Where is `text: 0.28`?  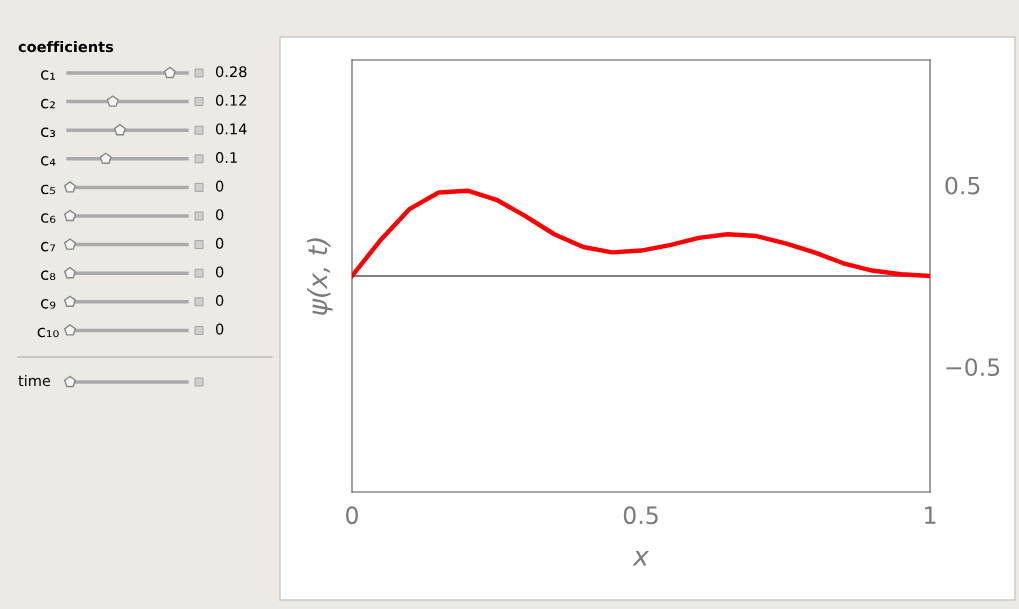 text: 0.28 is located at coordinates (231, 72).